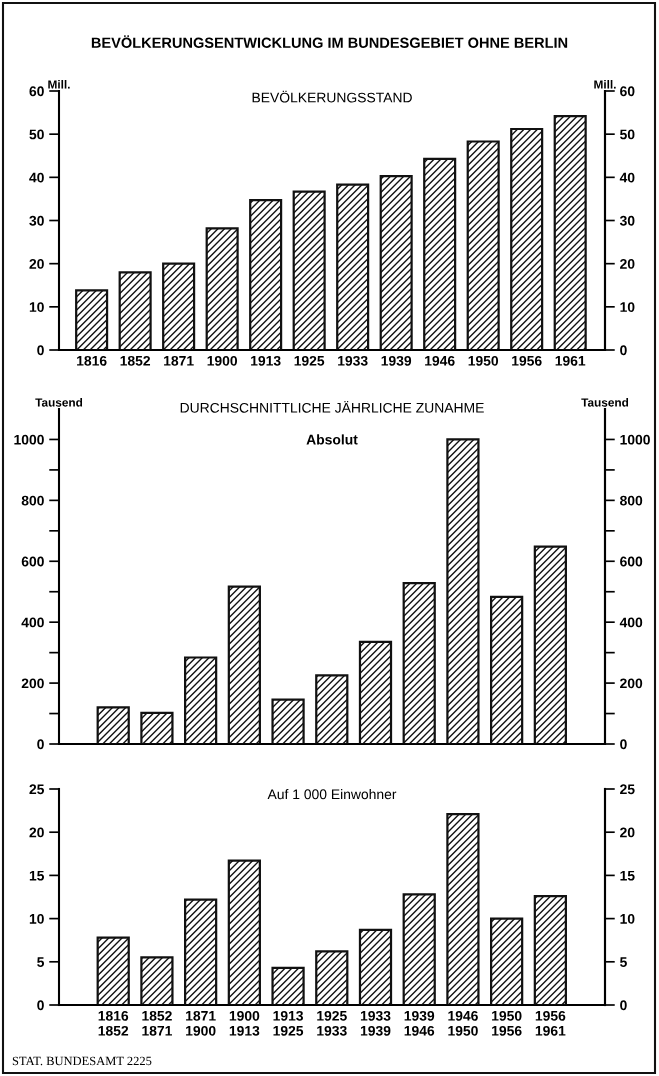 The image size is (659, 1076). Describe the element at coordinates (631, 683) in the screenshot. I see `y2-tick-label: 200` at that location.